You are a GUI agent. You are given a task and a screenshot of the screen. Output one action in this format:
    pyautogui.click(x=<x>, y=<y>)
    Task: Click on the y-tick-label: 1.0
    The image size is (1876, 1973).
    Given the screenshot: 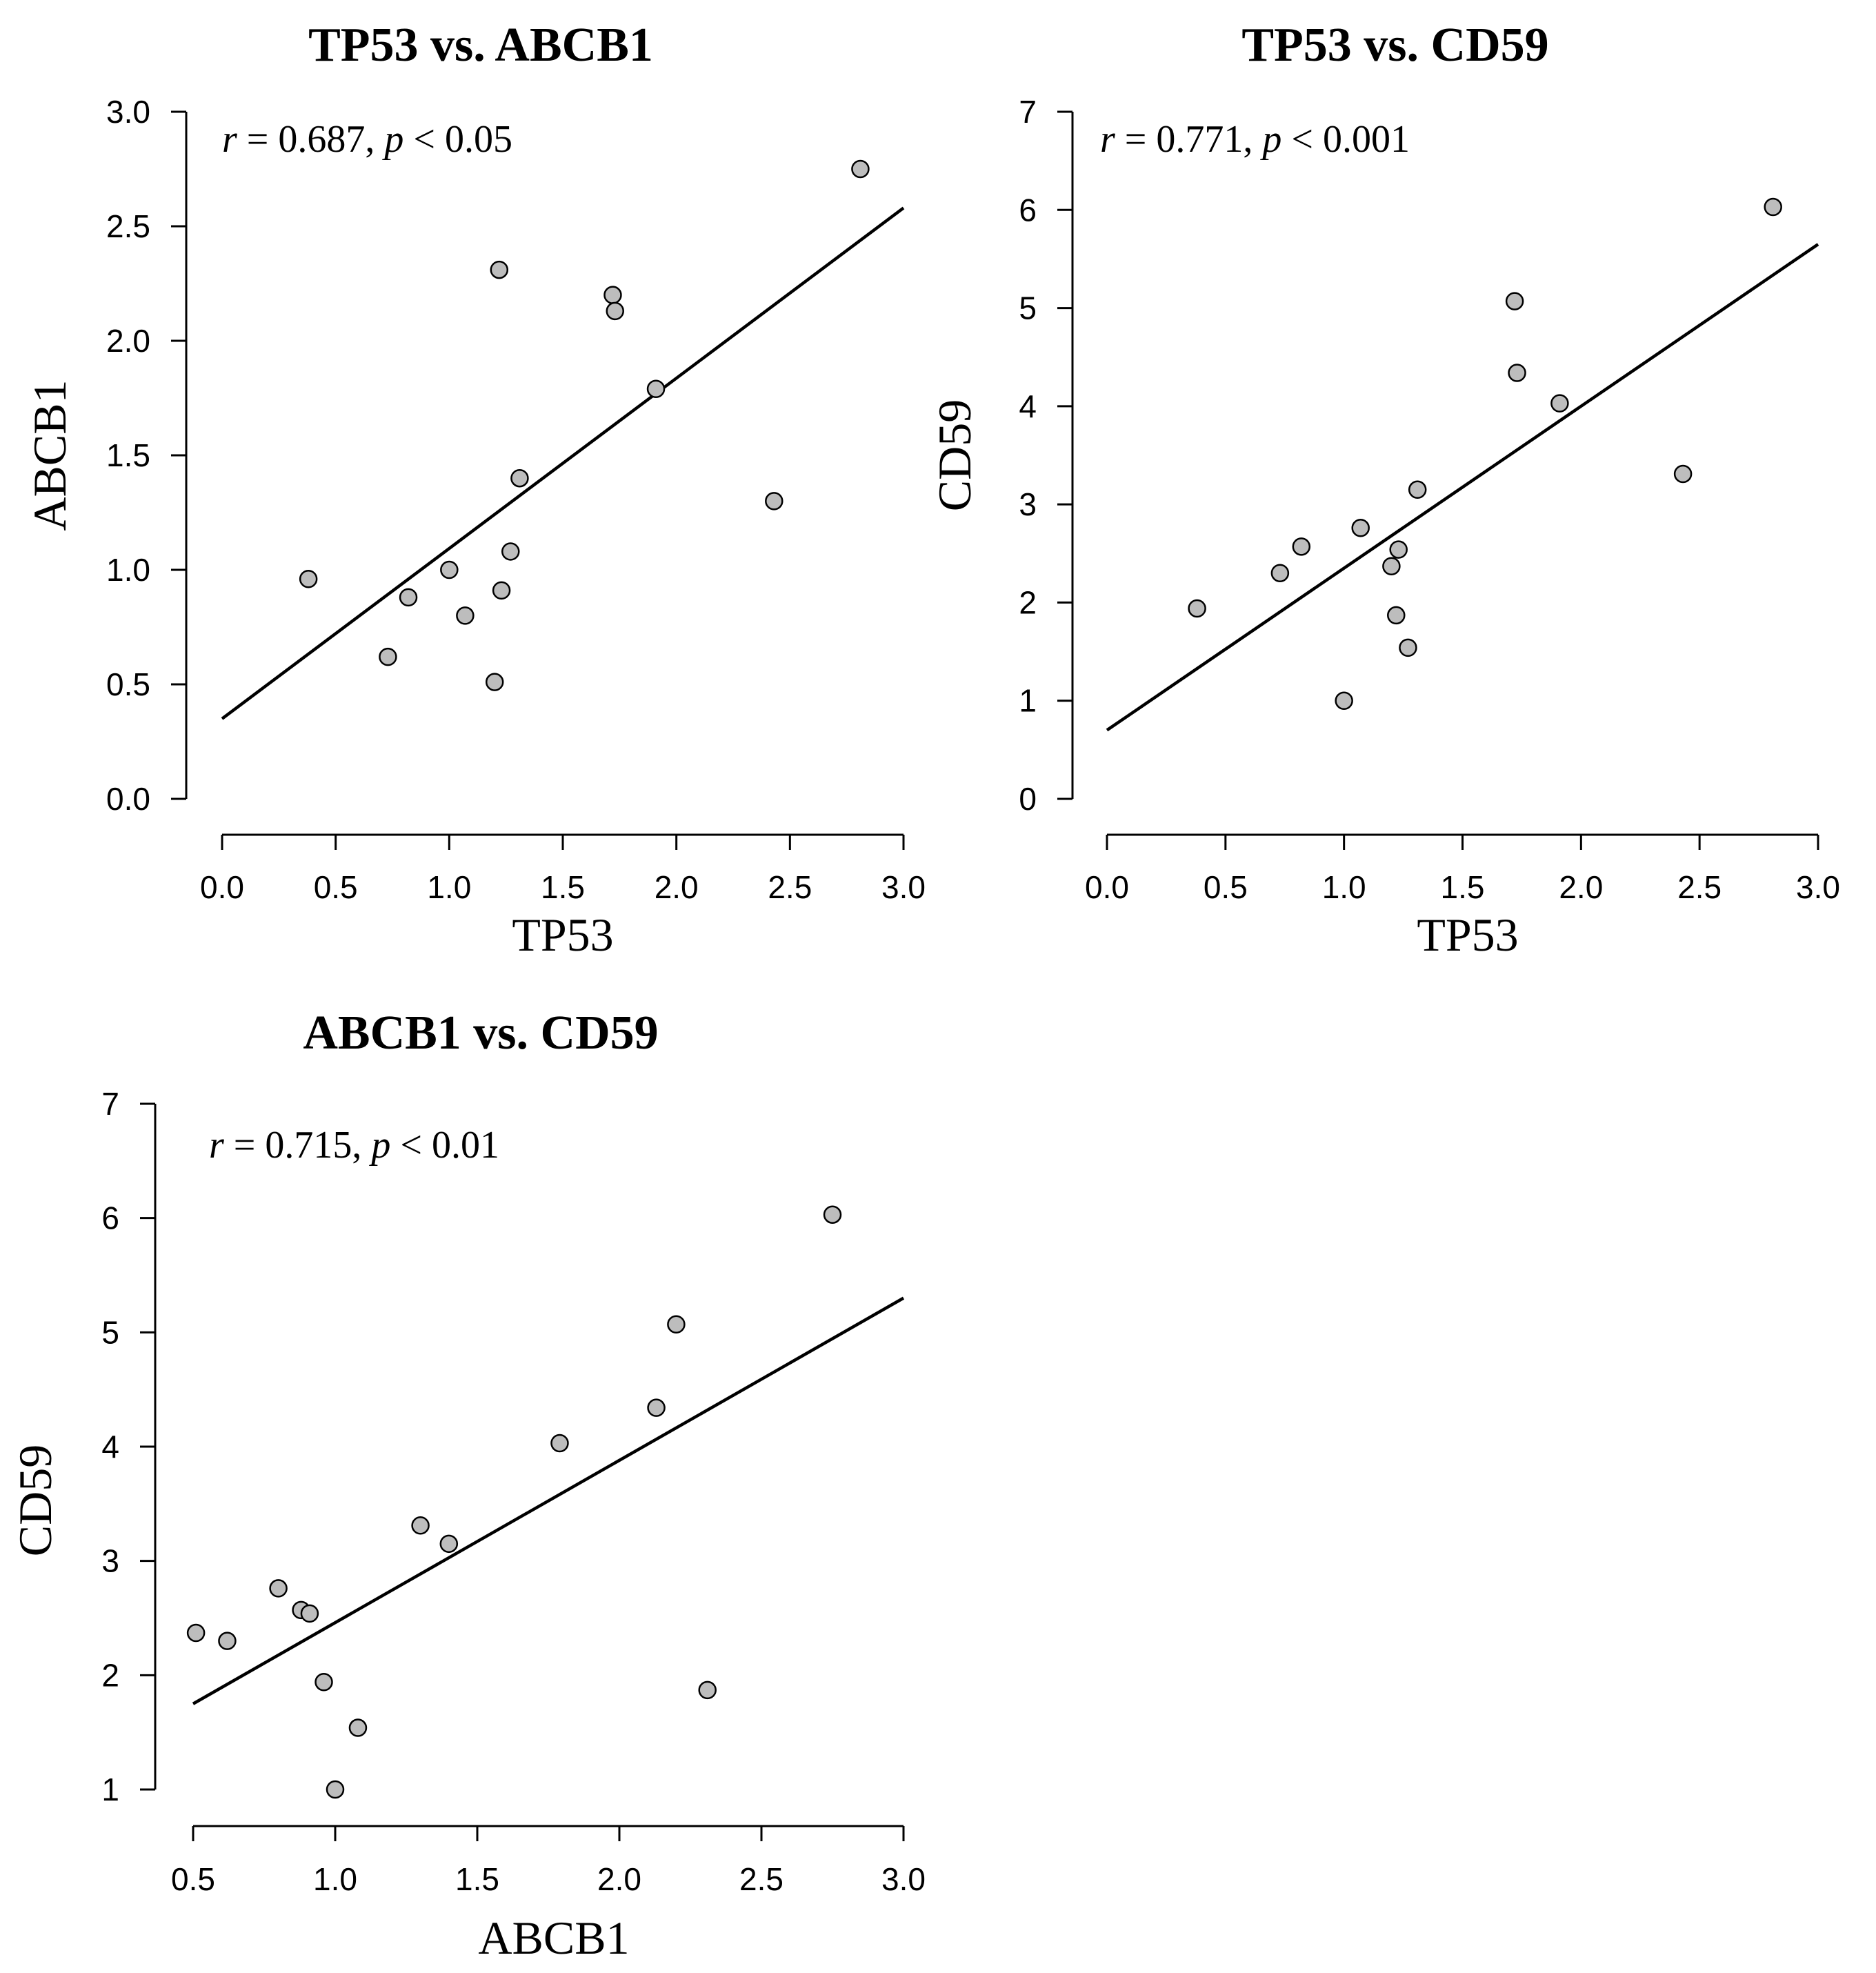 What is the action you would take?
    pyautogui.click(x=128, y=570)
    